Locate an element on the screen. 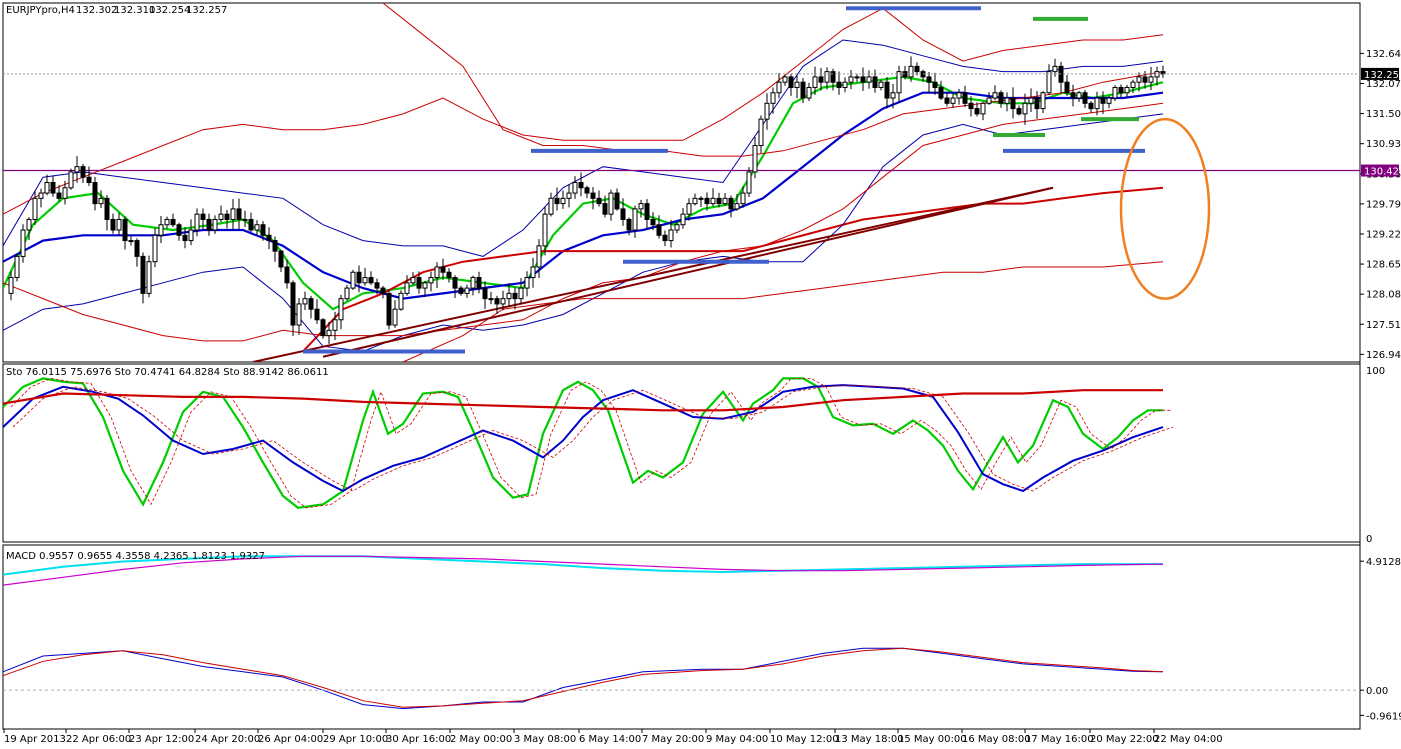  price-tick-label: 132.075 is located at coordinates (1383, 84).